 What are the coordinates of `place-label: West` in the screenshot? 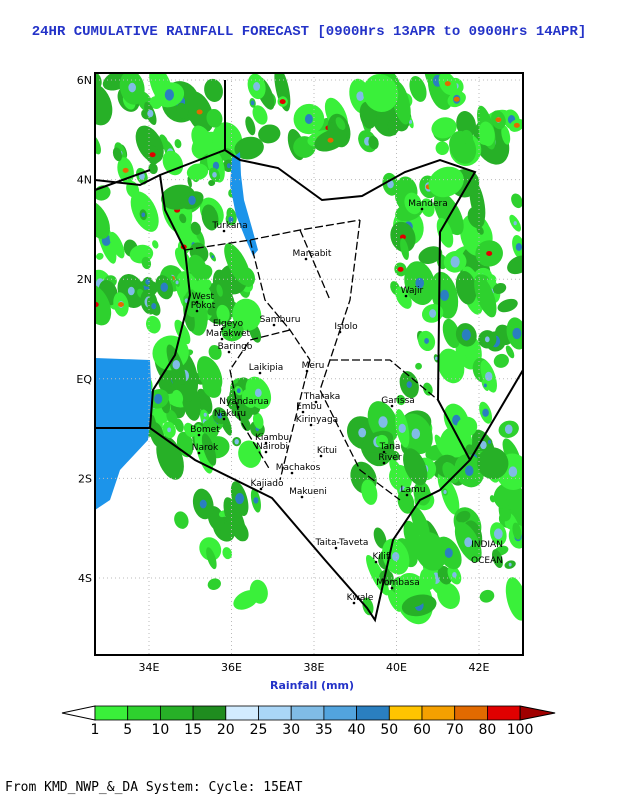 It's located at (203, 297).